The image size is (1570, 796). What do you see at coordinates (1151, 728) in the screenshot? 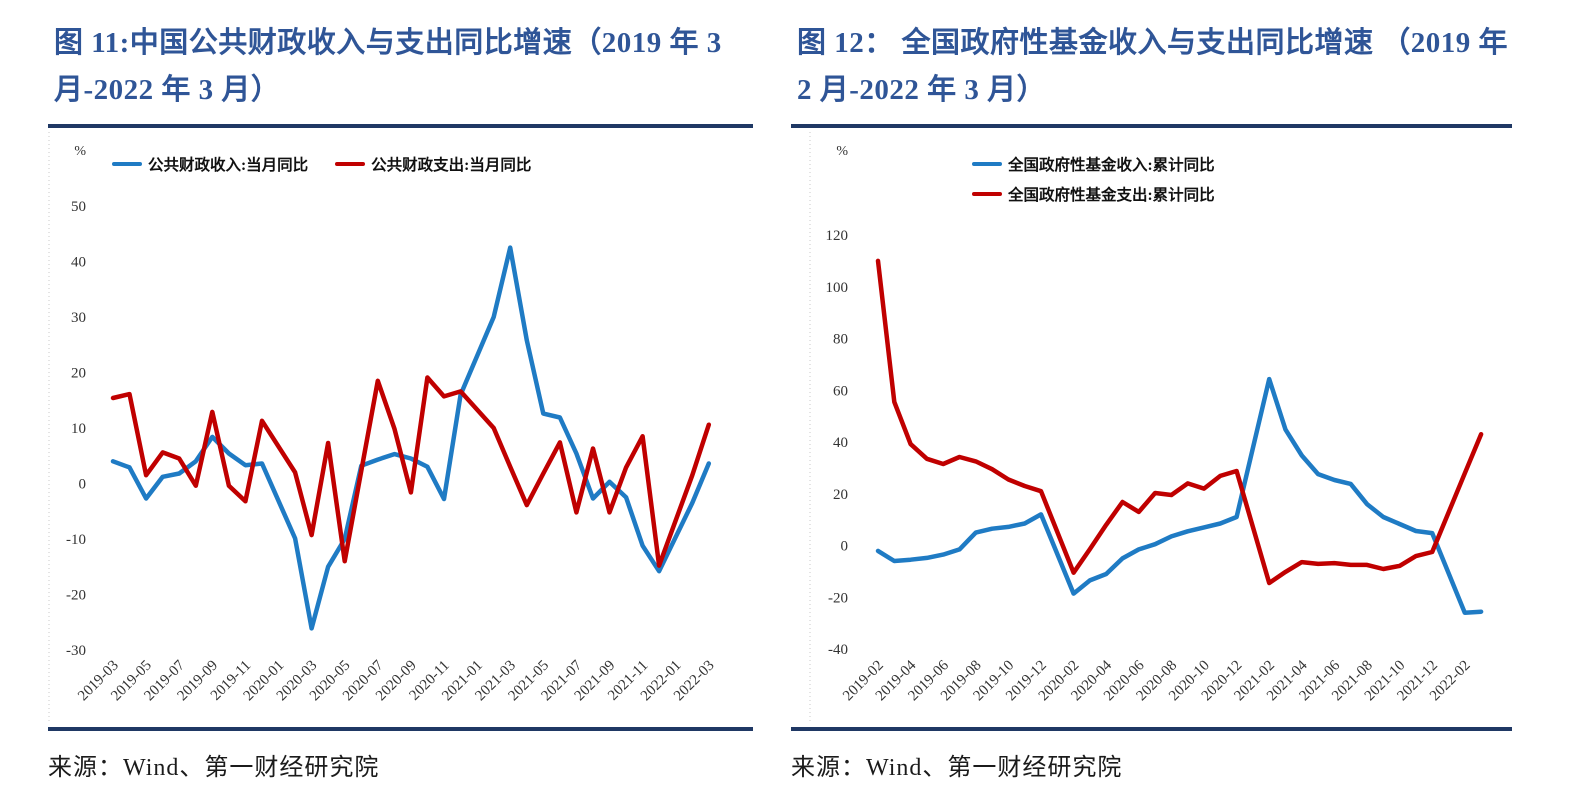
I see `figure-12-bottom-rule` at bounding box center [1151, 728].